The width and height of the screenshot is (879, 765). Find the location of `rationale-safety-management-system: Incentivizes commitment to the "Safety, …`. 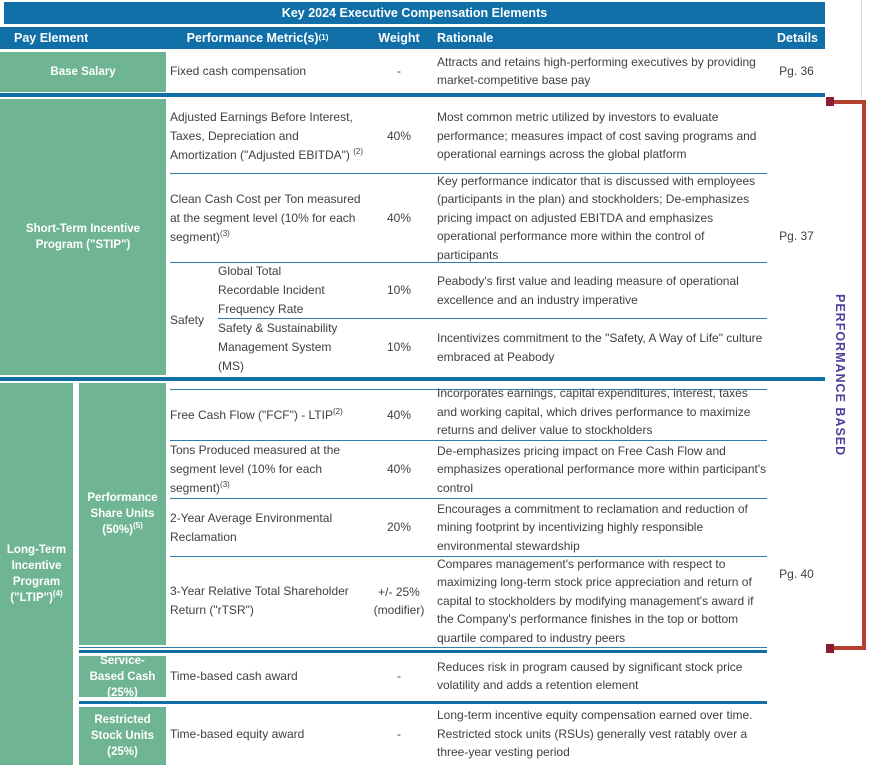

rationale-safety-management-system: Incentivizes commitment to the "Safety, … is located at coordinates (600, 347).